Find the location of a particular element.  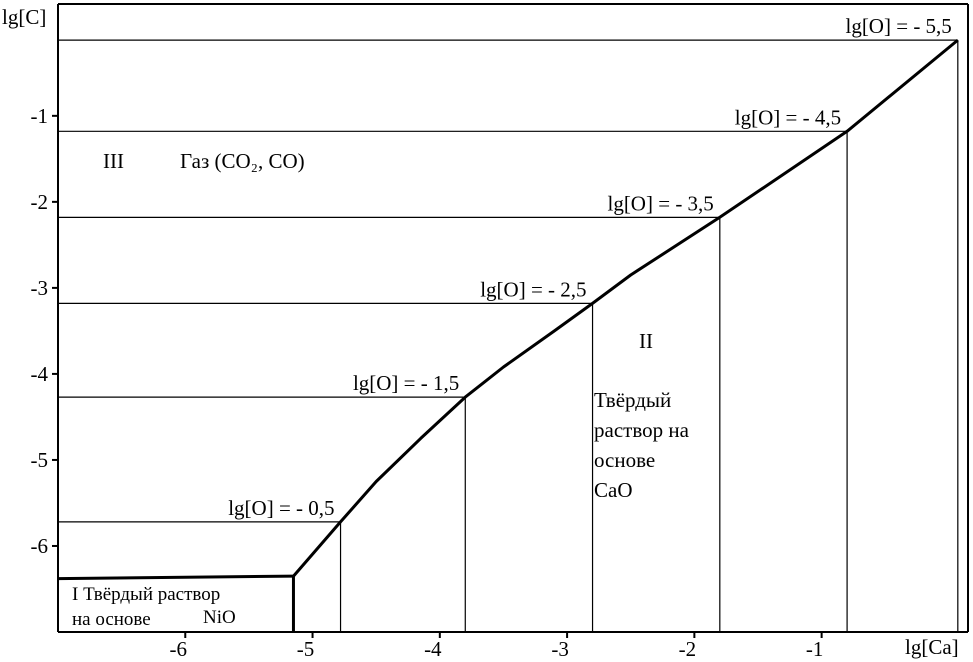

x-axis-ticks: -6 -5 -4 -3 -2 -1 is located at coordinates (497, 646).